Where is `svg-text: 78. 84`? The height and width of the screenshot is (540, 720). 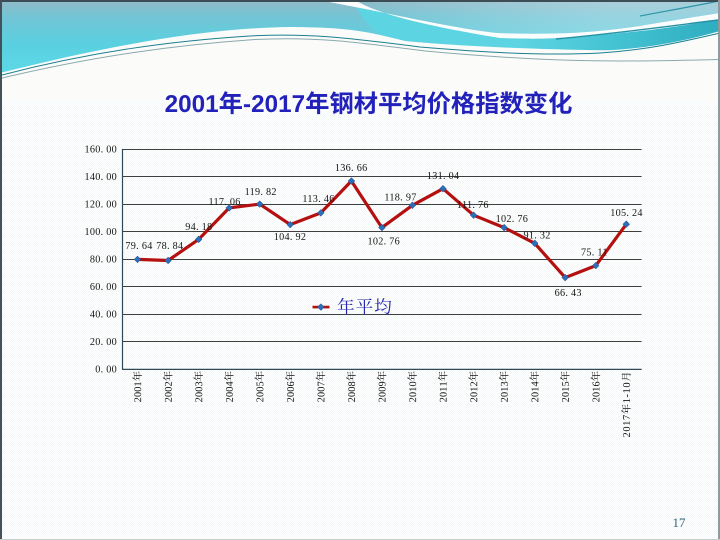 svg-text: 78. 84 is located at coordinates (169, 246).